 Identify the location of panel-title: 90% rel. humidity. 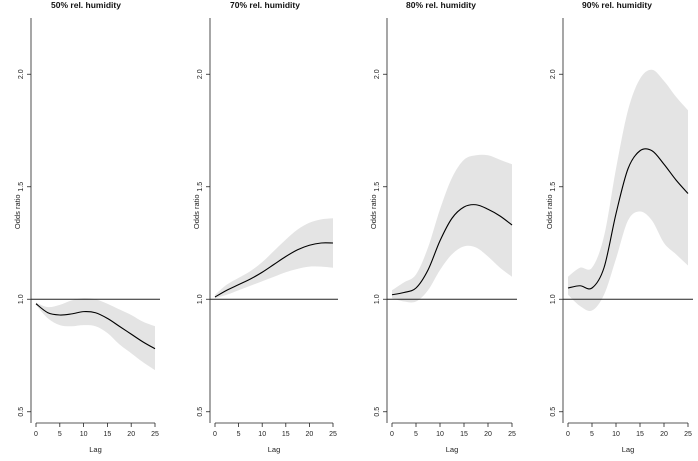
(617, 5).